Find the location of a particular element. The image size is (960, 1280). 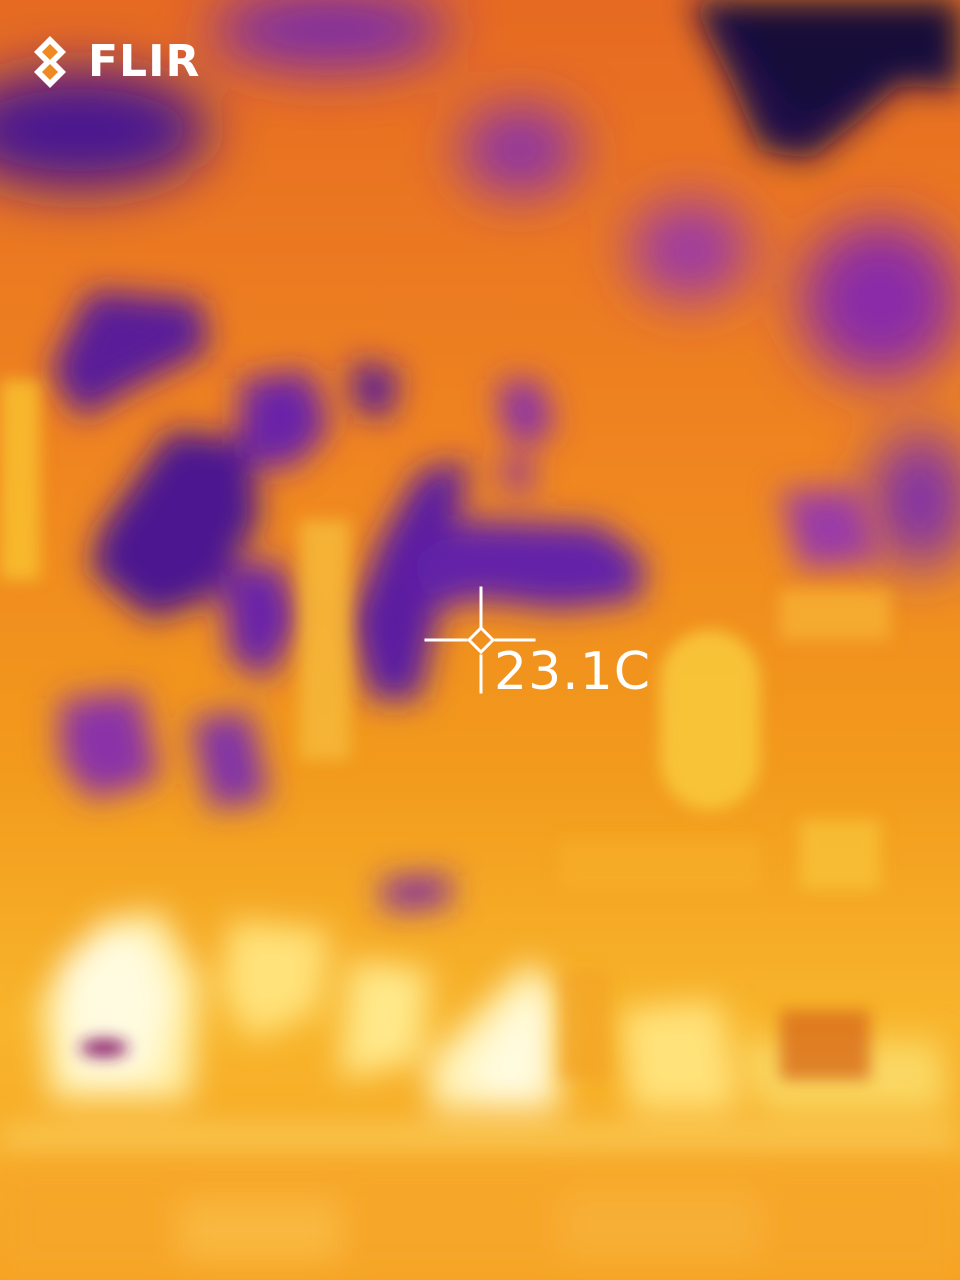

flir-diamond-logo-icon is located at coordinates (50, 62).